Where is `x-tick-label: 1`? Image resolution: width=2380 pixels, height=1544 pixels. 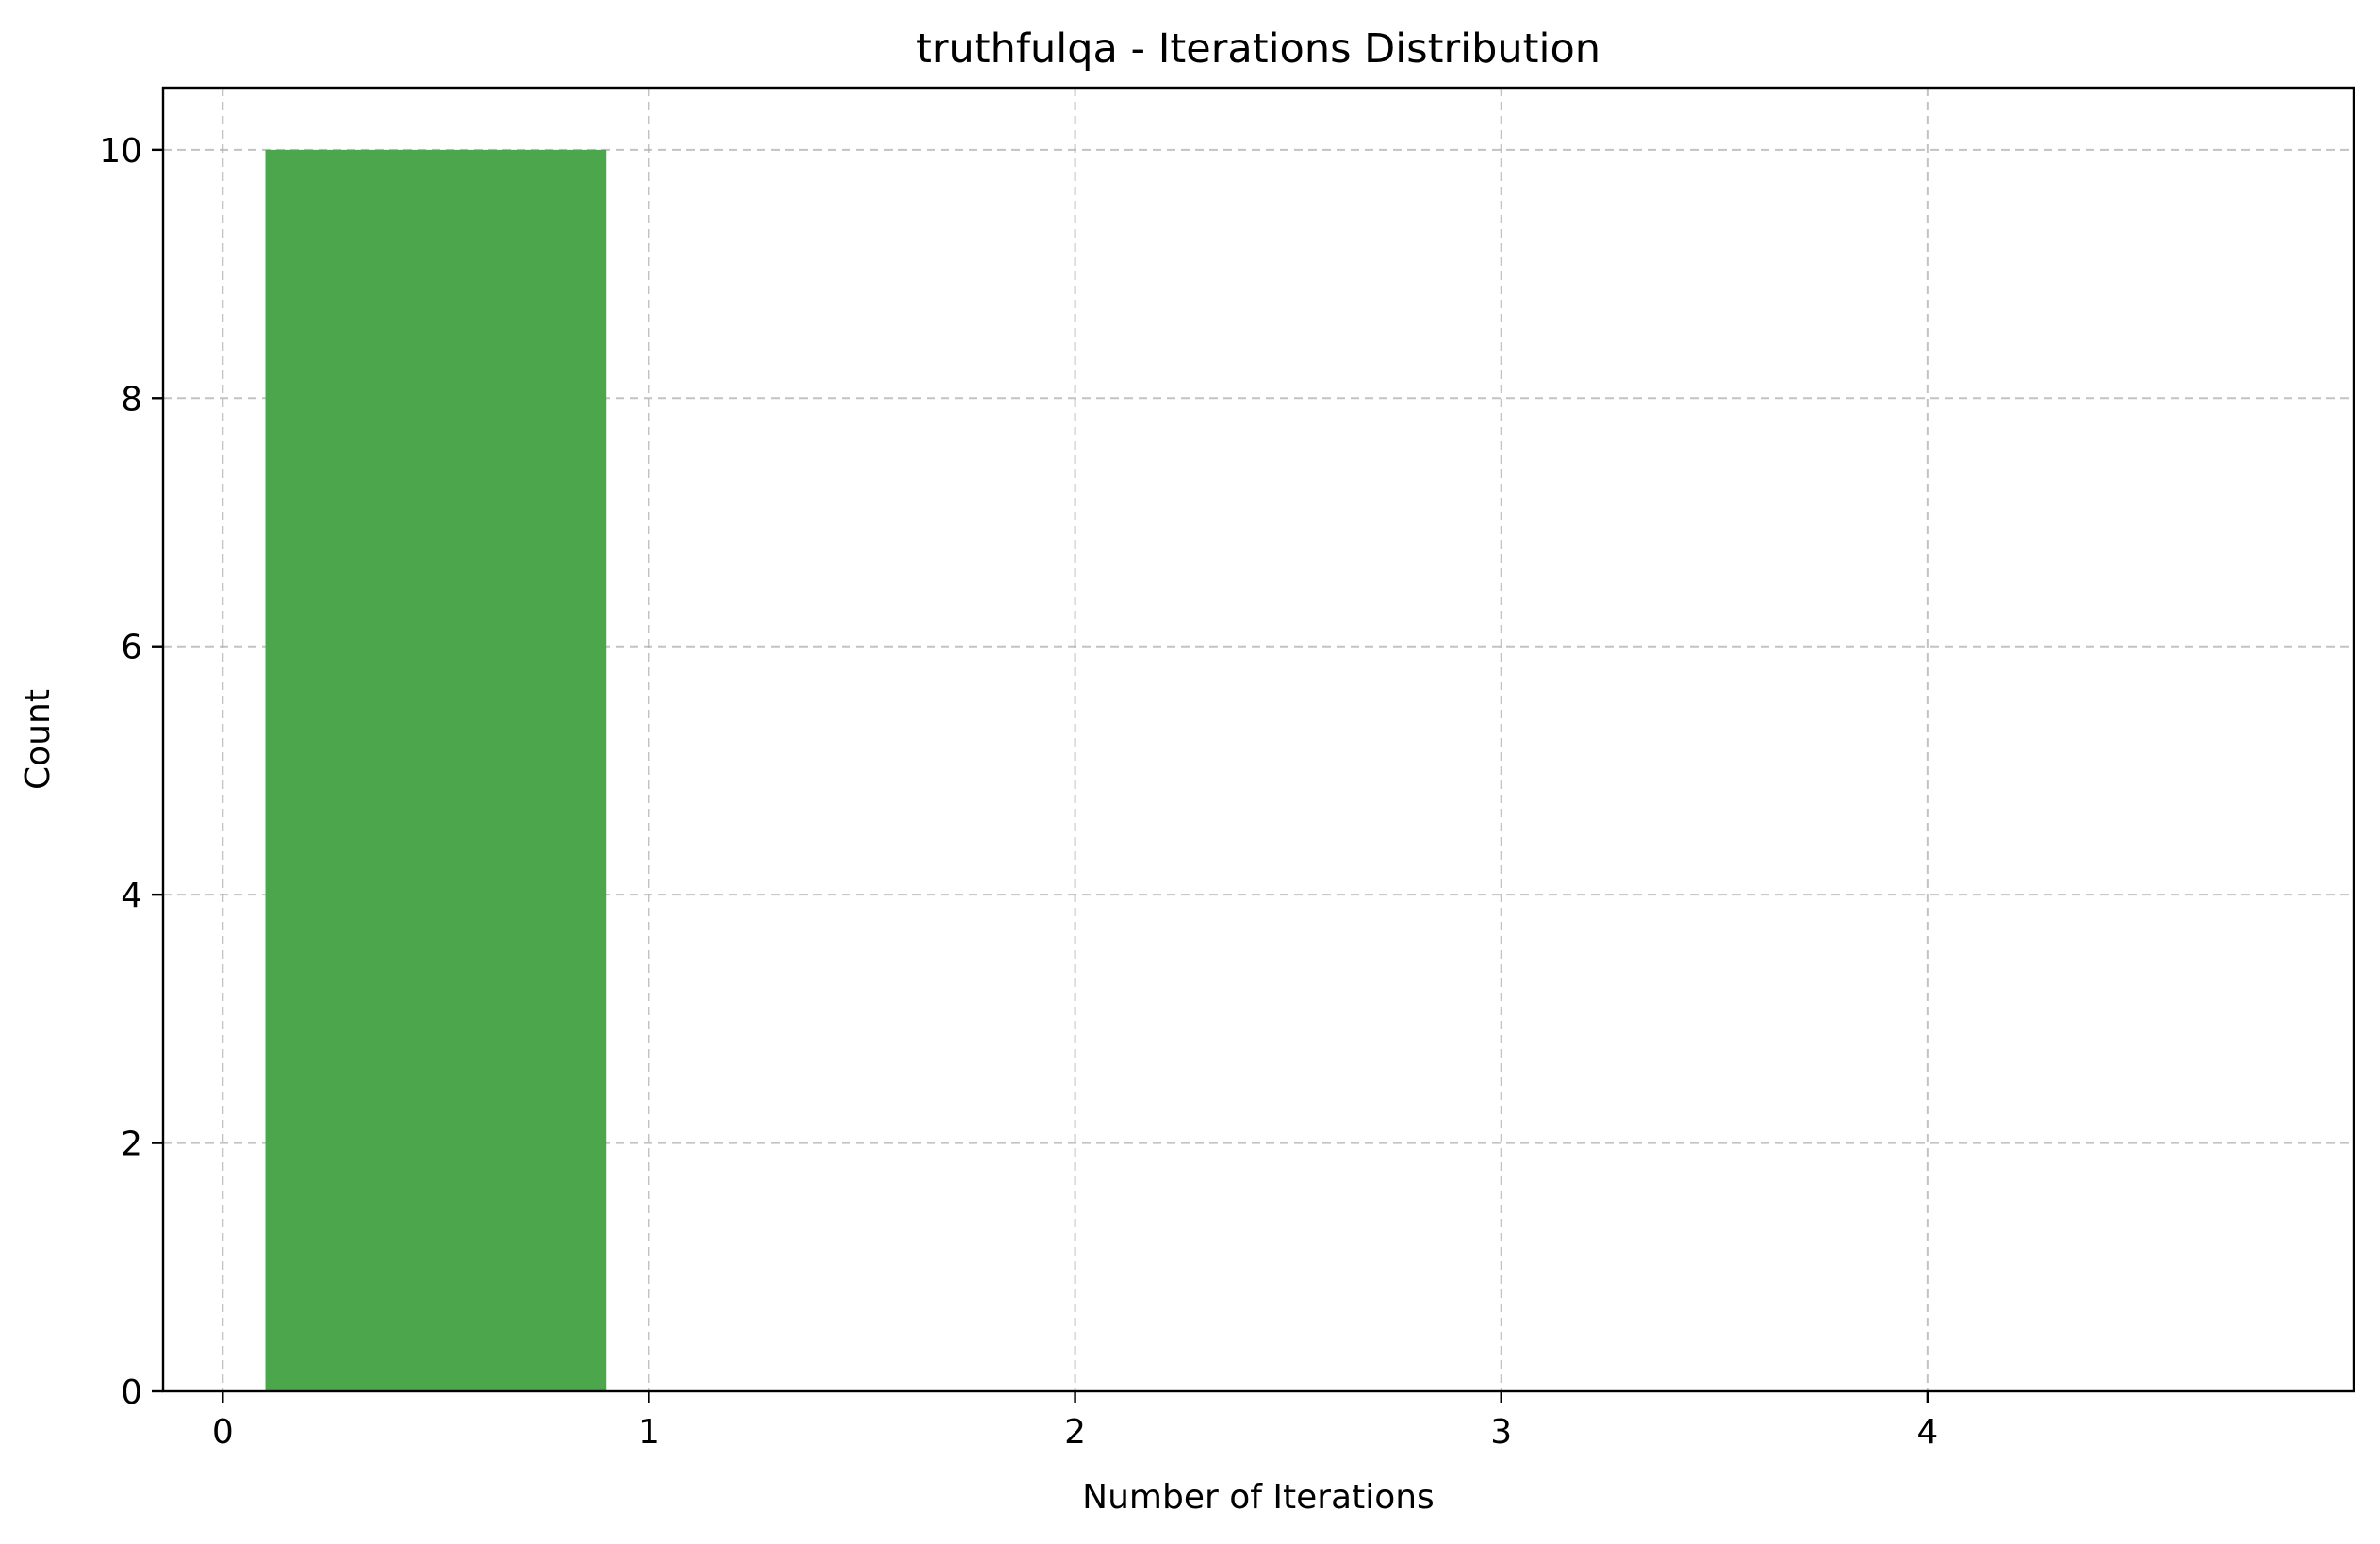
x-tick-label: 1 is located at coordinates (649, 1432).